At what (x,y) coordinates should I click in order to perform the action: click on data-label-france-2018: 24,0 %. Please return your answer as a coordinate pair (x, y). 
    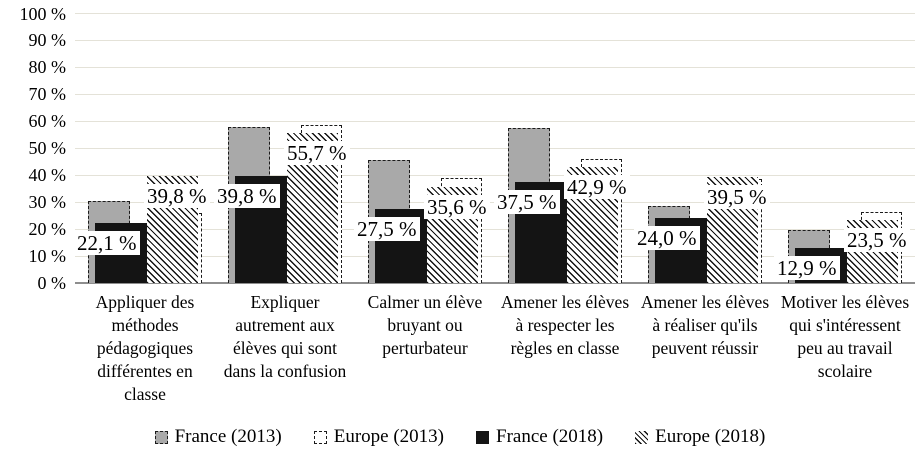
    Looking at the image, I should click on (667, 238).